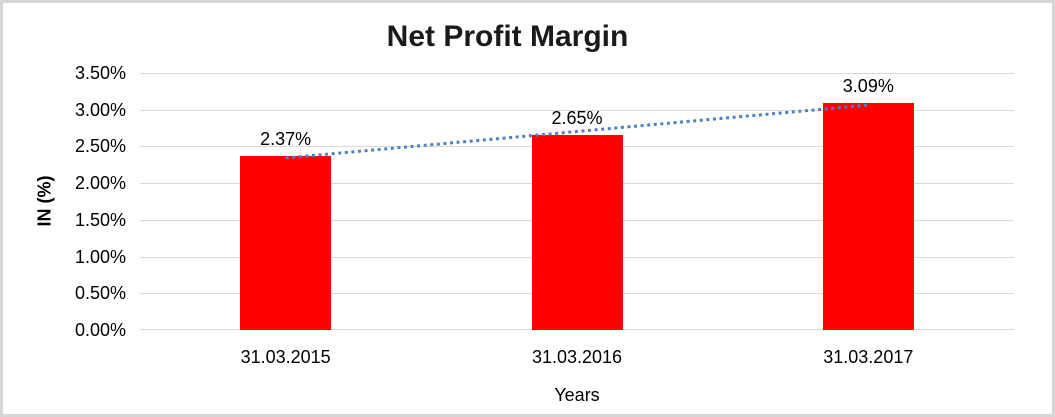 The image size is (1055, 417). What do you see at coordinates (100, 219) in the screenshot?
I see `y-tick-label: 1.50%` at bounding box center [100, 219].